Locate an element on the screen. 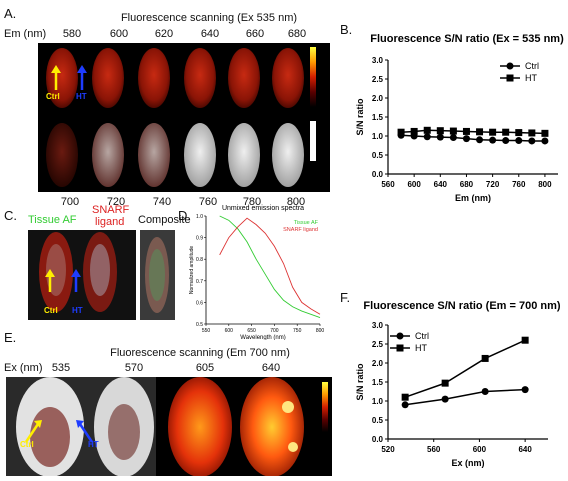  x-tick-label: 700 is located at coordinates (274, 331).